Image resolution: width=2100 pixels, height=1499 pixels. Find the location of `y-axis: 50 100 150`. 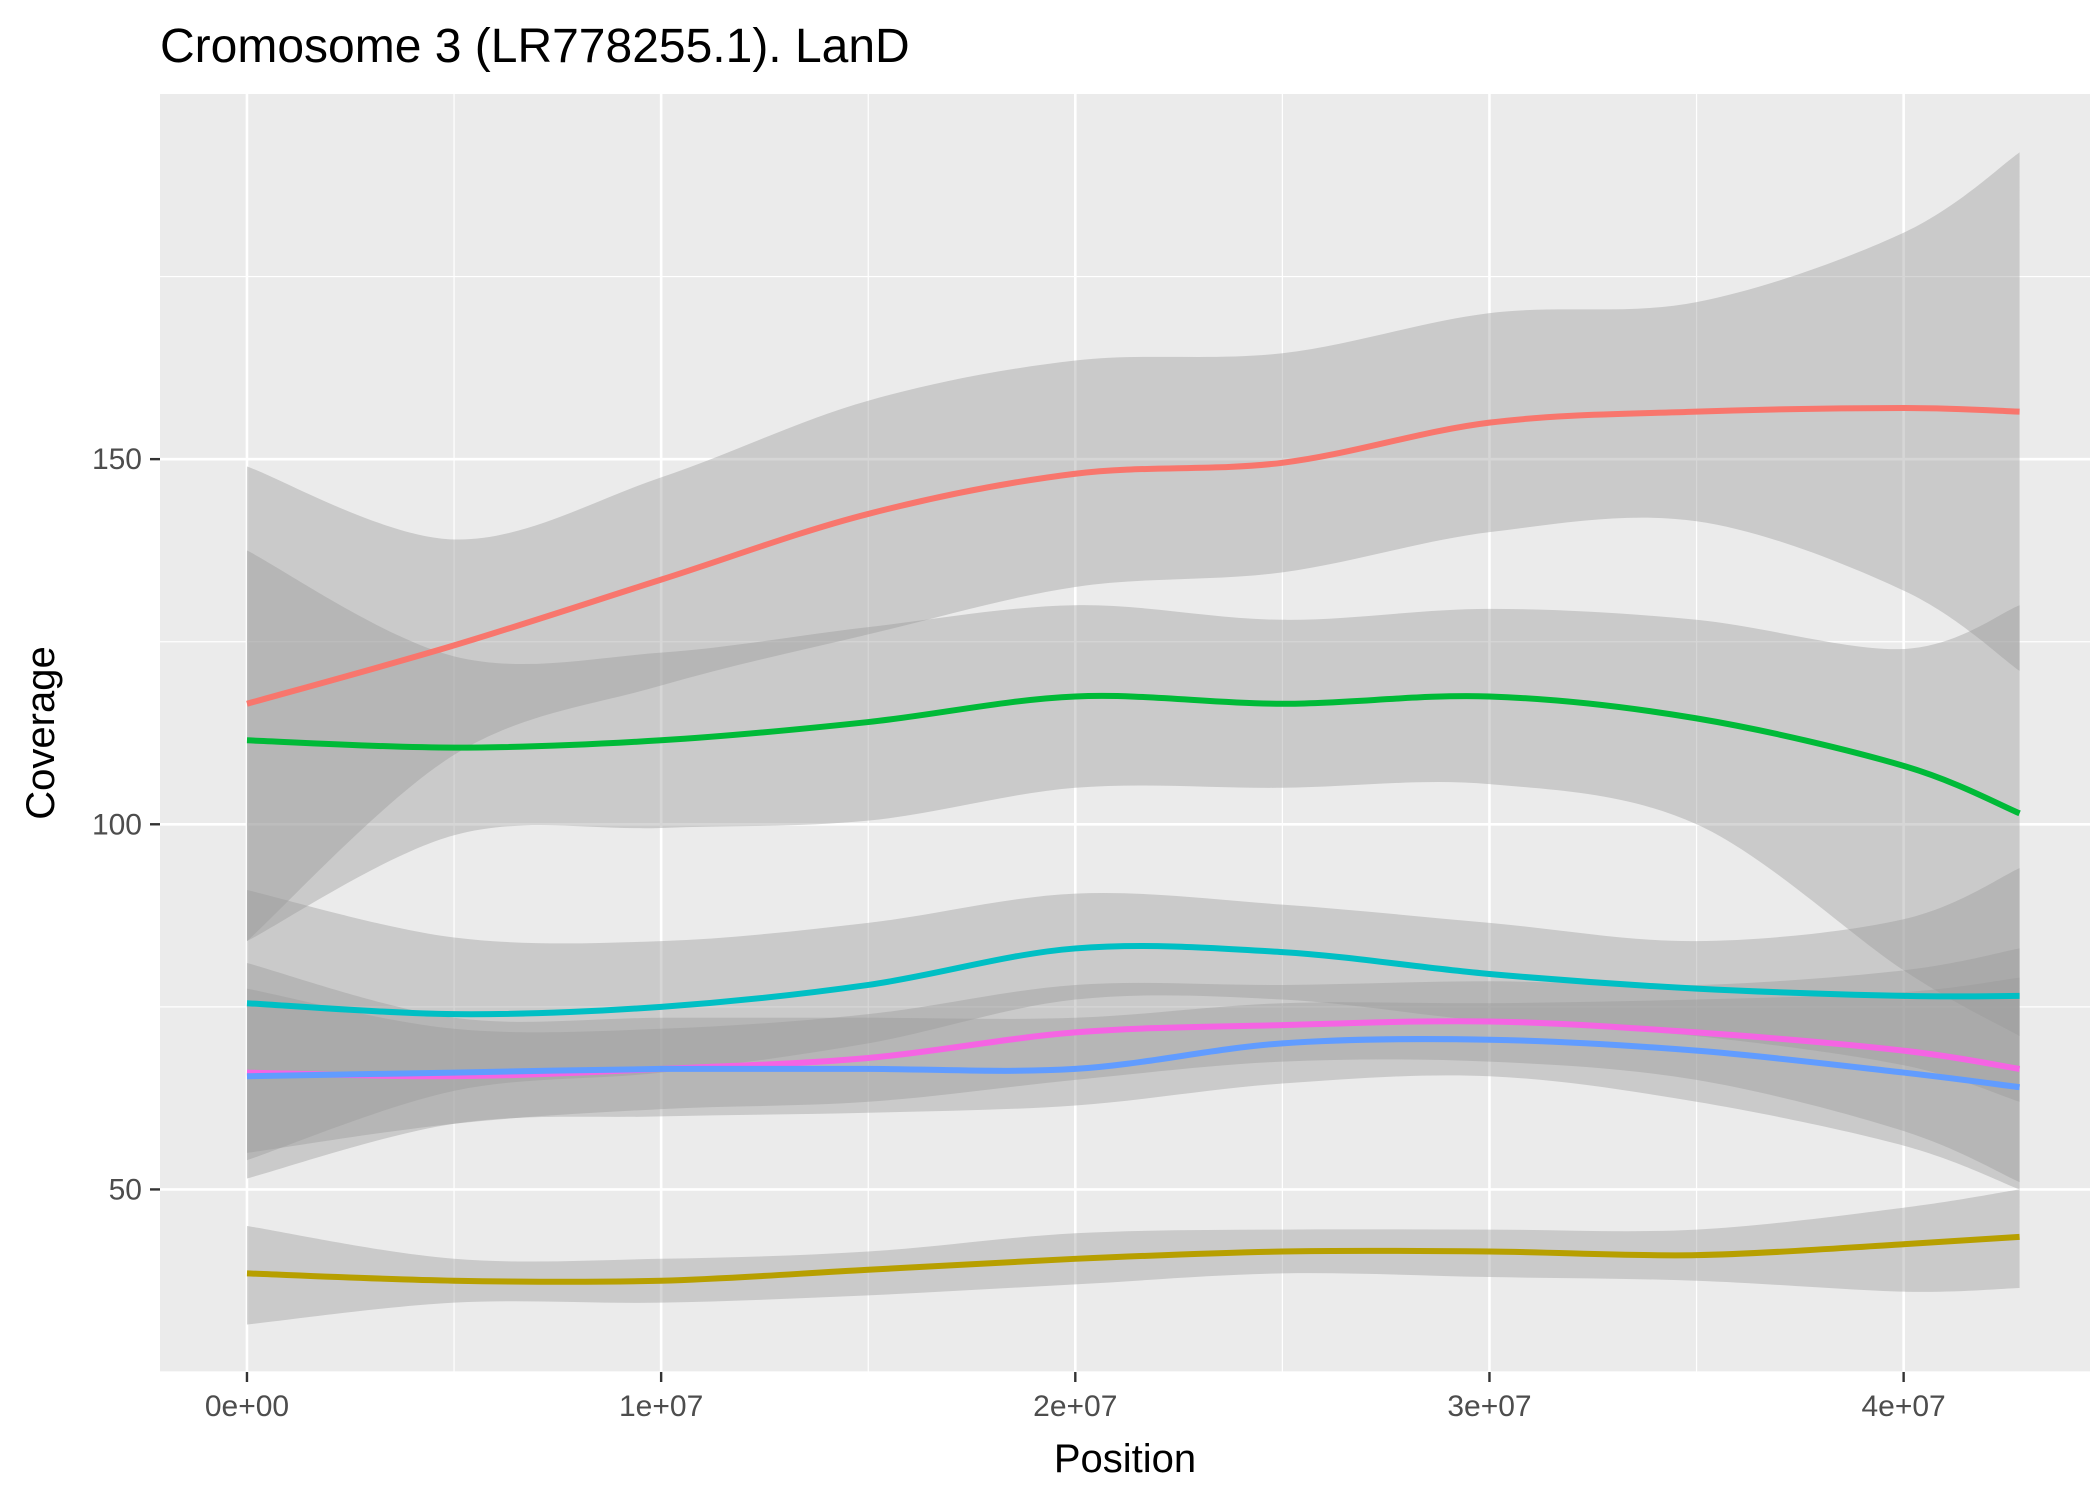

y-axis: 50 100 150 is located at coordinates (126, 824).